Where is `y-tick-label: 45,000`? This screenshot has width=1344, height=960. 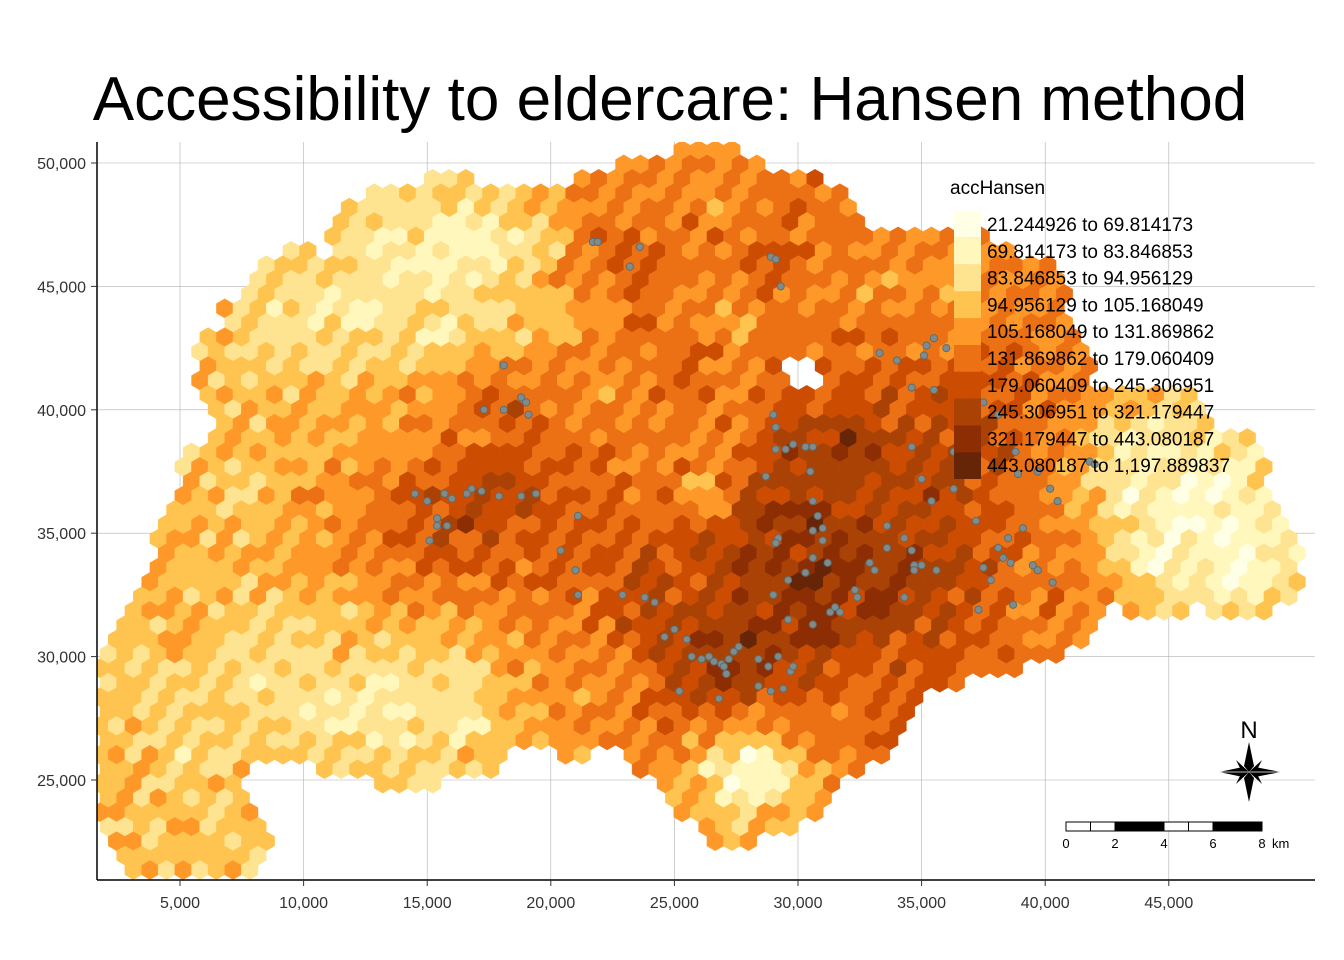
y-tick-label: 45,000 is located at coordinates (61, 287).